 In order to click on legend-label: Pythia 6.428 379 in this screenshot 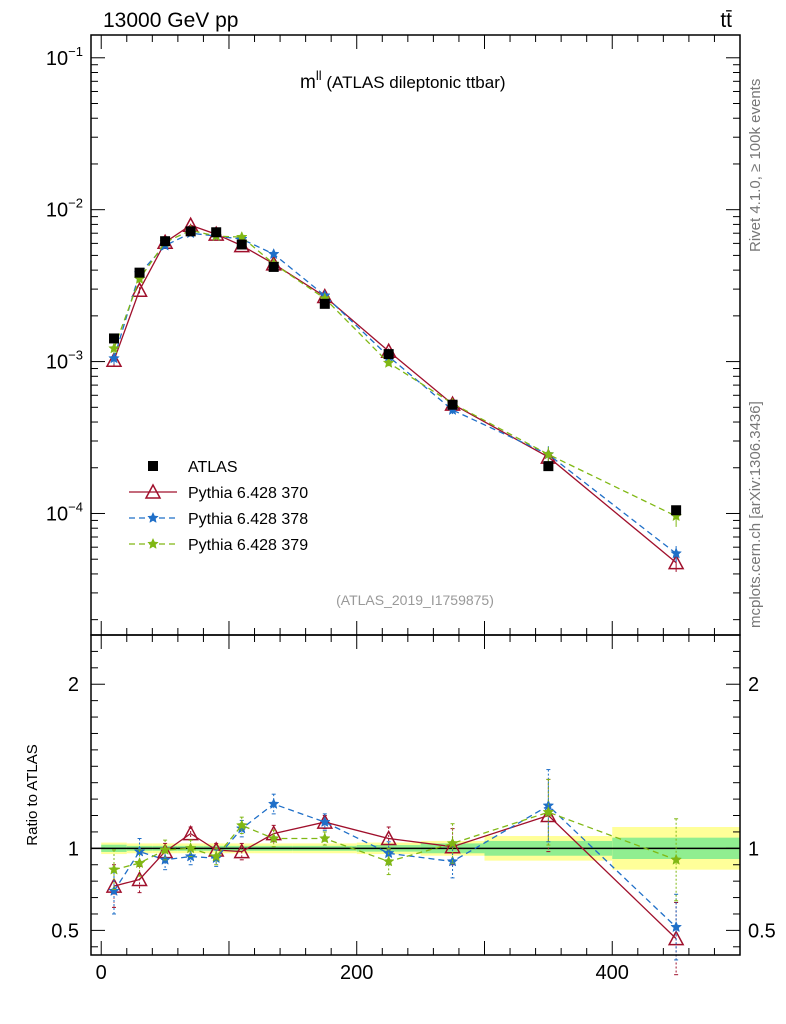, I will do `click(248, 545)`.